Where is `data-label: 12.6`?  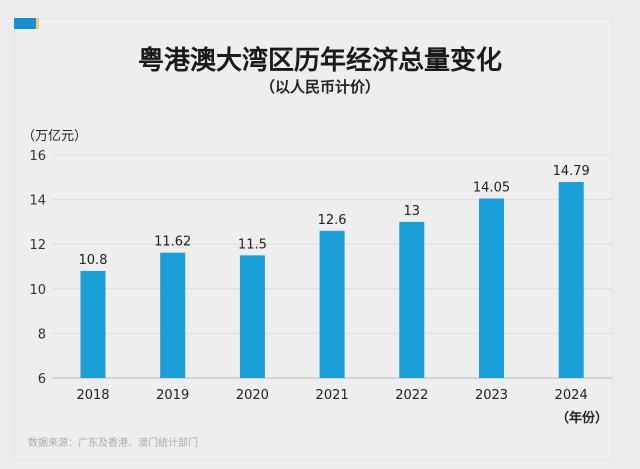 data-label: 12.6 is located at coordinates (332, 220).